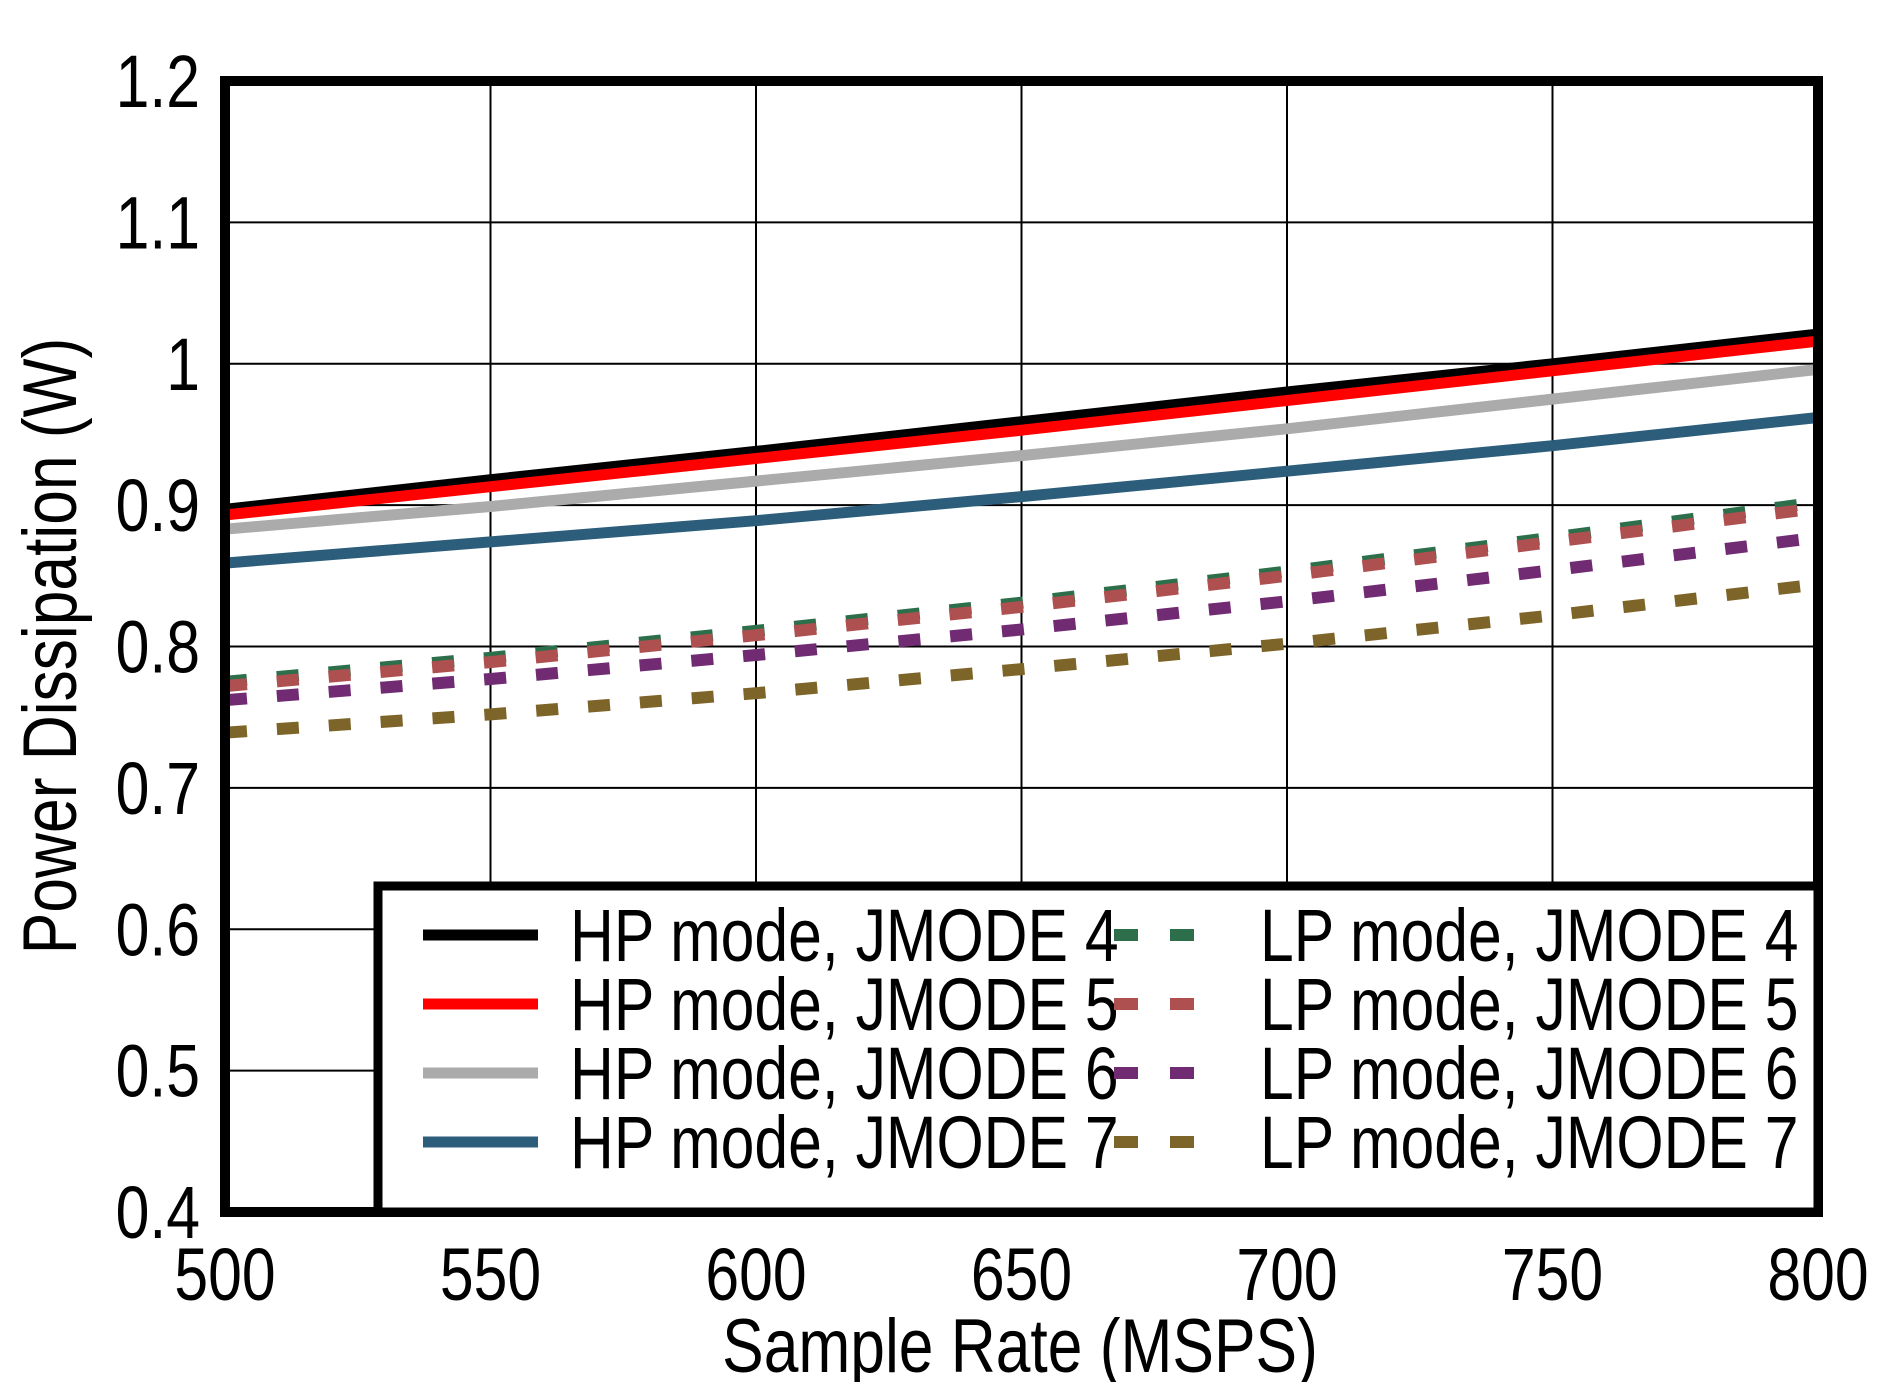 The image size is (1899, 1382). I want to click on y-tick-label: 0.7, so click(158, 788).